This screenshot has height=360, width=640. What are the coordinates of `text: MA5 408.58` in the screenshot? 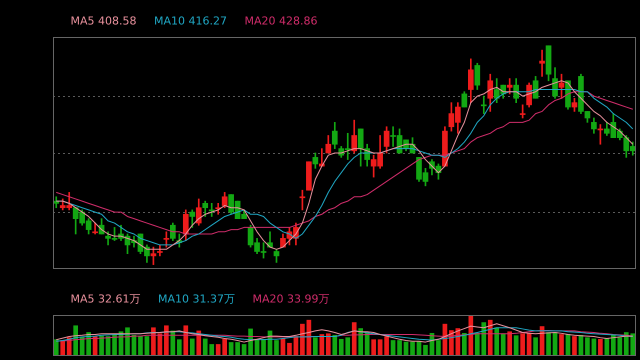 It's located at (103, 21).